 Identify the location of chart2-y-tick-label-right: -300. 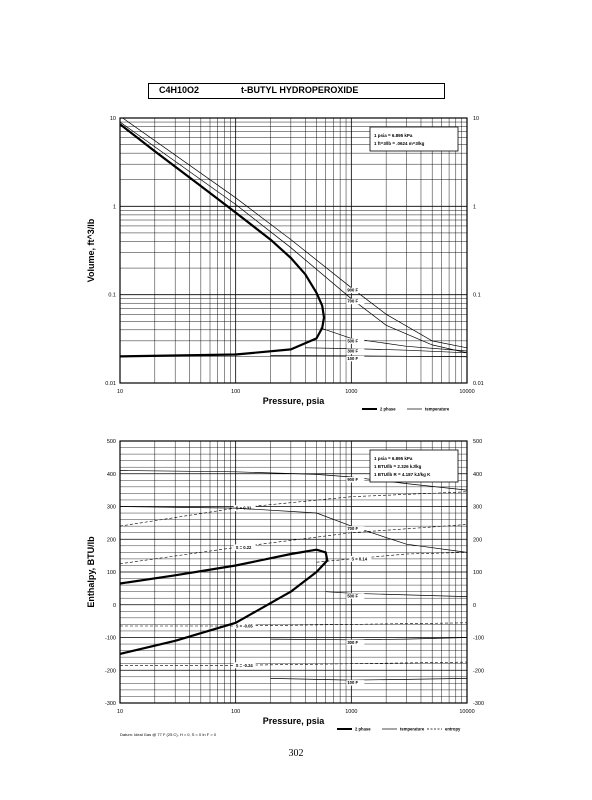
(478, 704).